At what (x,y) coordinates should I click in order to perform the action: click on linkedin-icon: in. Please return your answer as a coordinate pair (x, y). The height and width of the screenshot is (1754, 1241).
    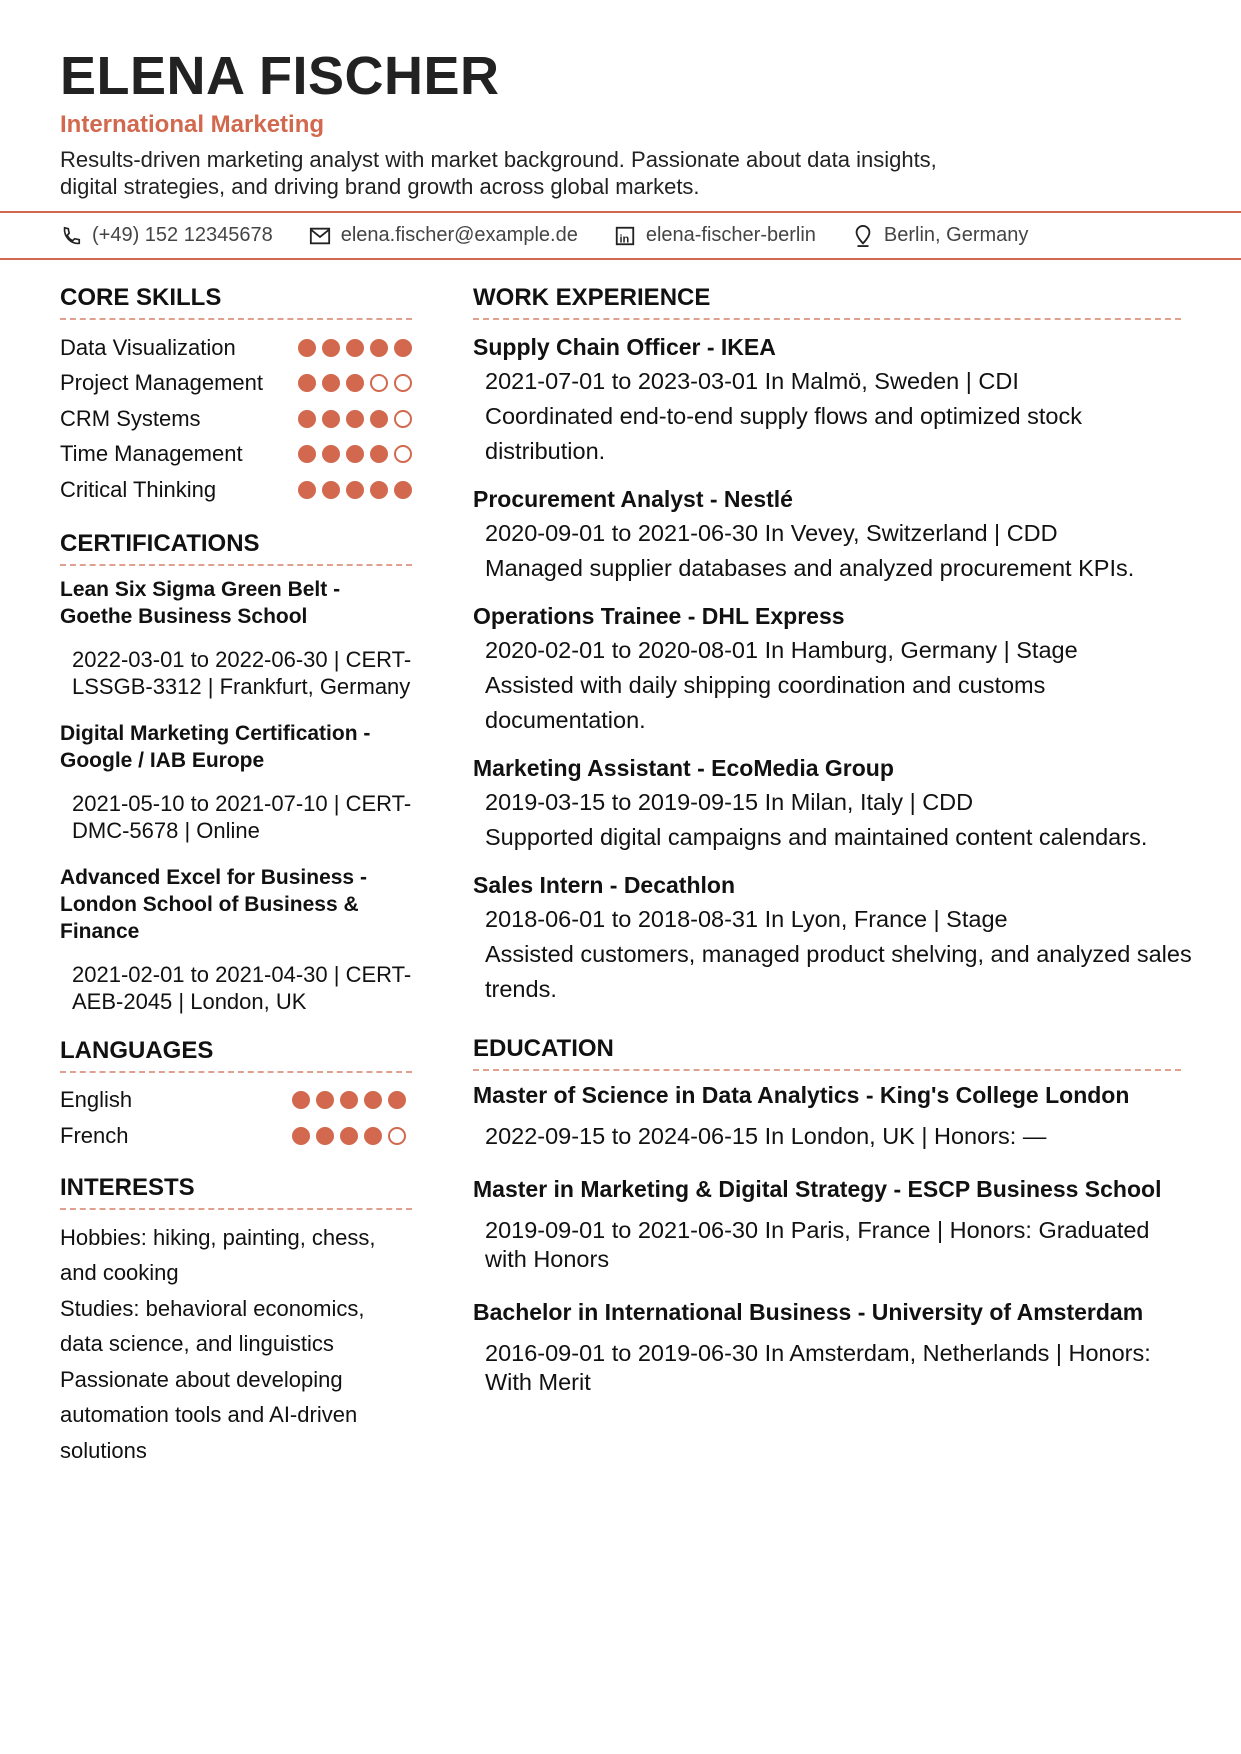
    Looking at the image, I should click on (624, 235).